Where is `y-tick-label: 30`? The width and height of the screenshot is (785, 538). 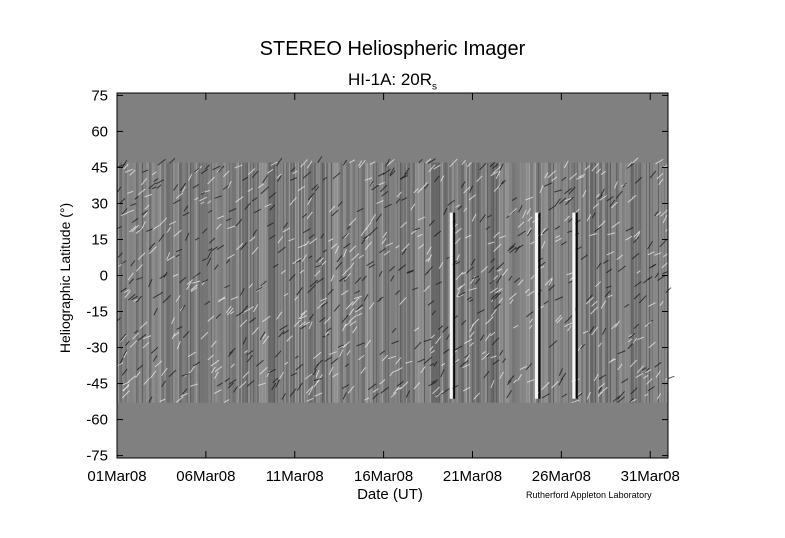
y-tick-label: 30 is located at coordinates (99, 203).